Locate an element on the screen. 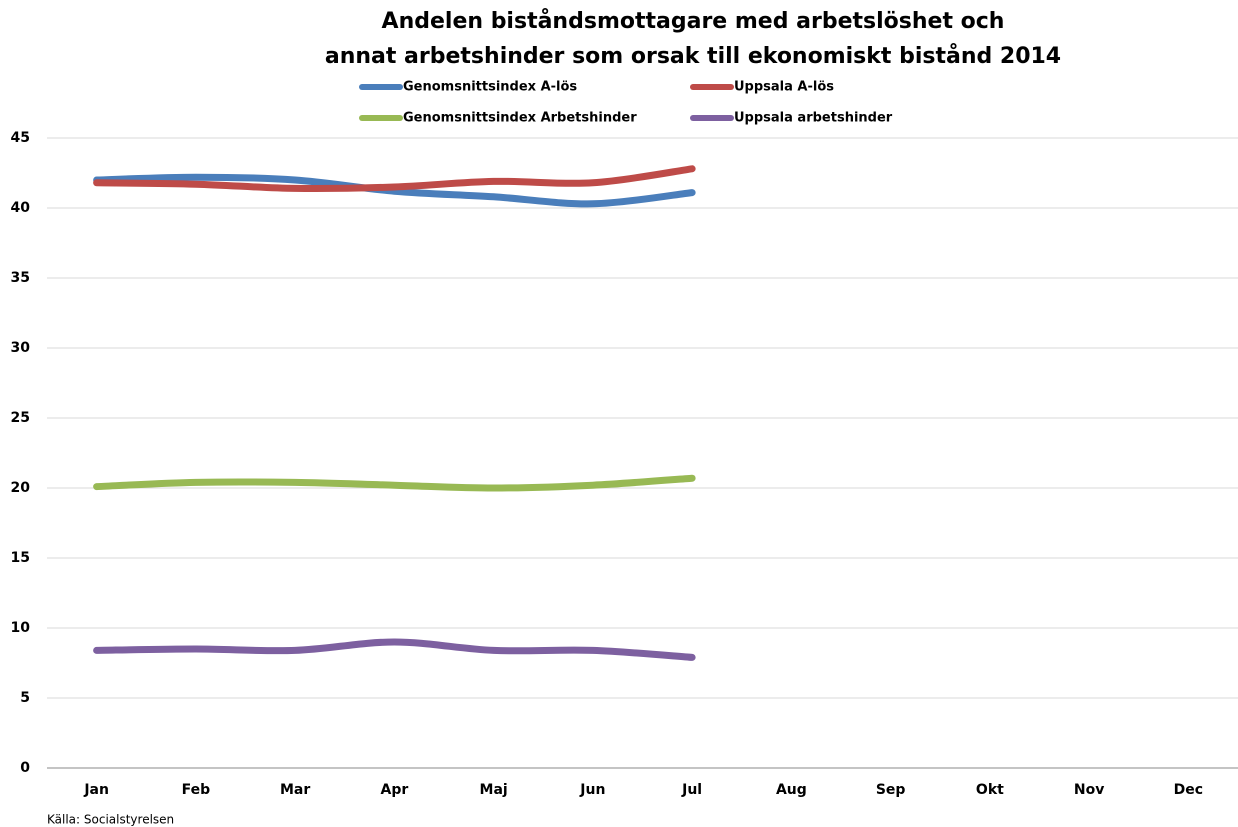 Image resolution: width=1238 pixels, height=827 pixels. y-tick-label: 5 is located at coordinates (25, 698).